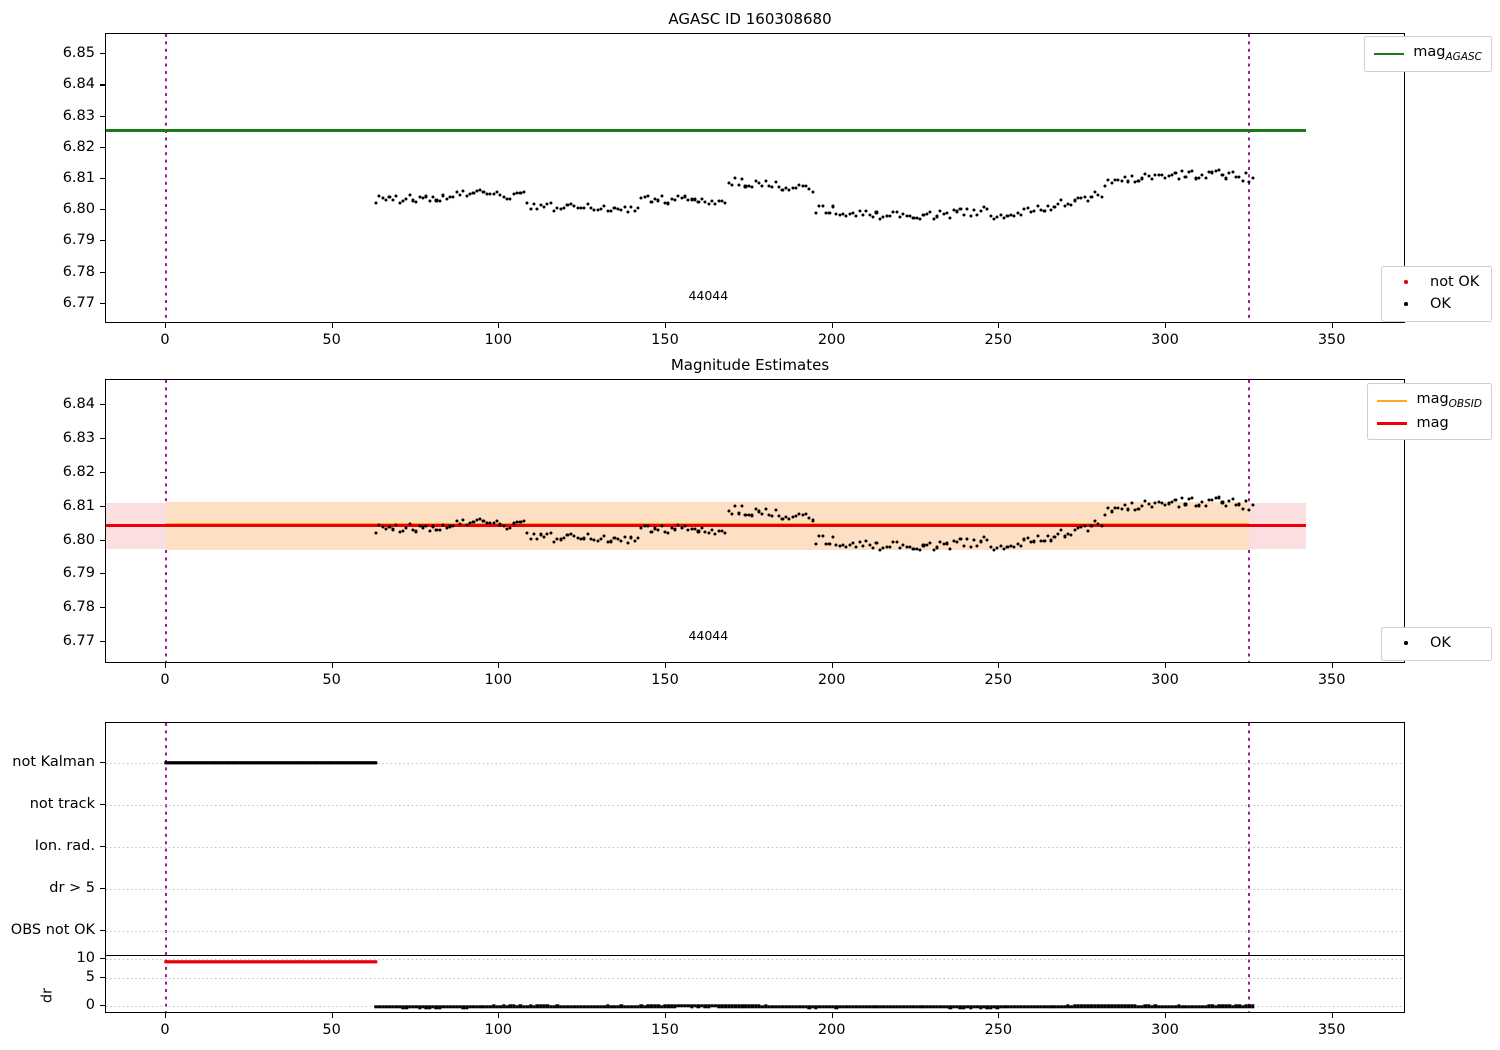  I want to click on panel2-legend-bottom: OK, so click(1436, 644).